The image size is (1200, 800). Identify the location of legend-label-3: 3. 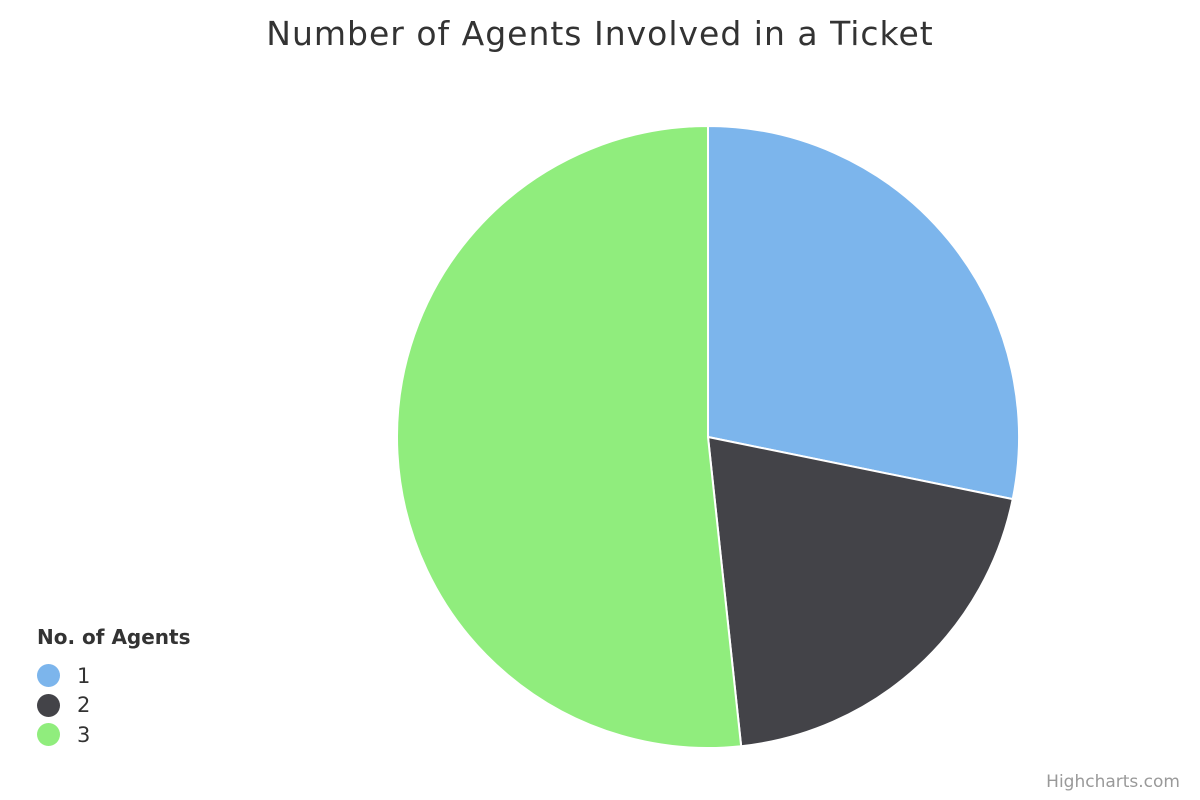
(84, 734).